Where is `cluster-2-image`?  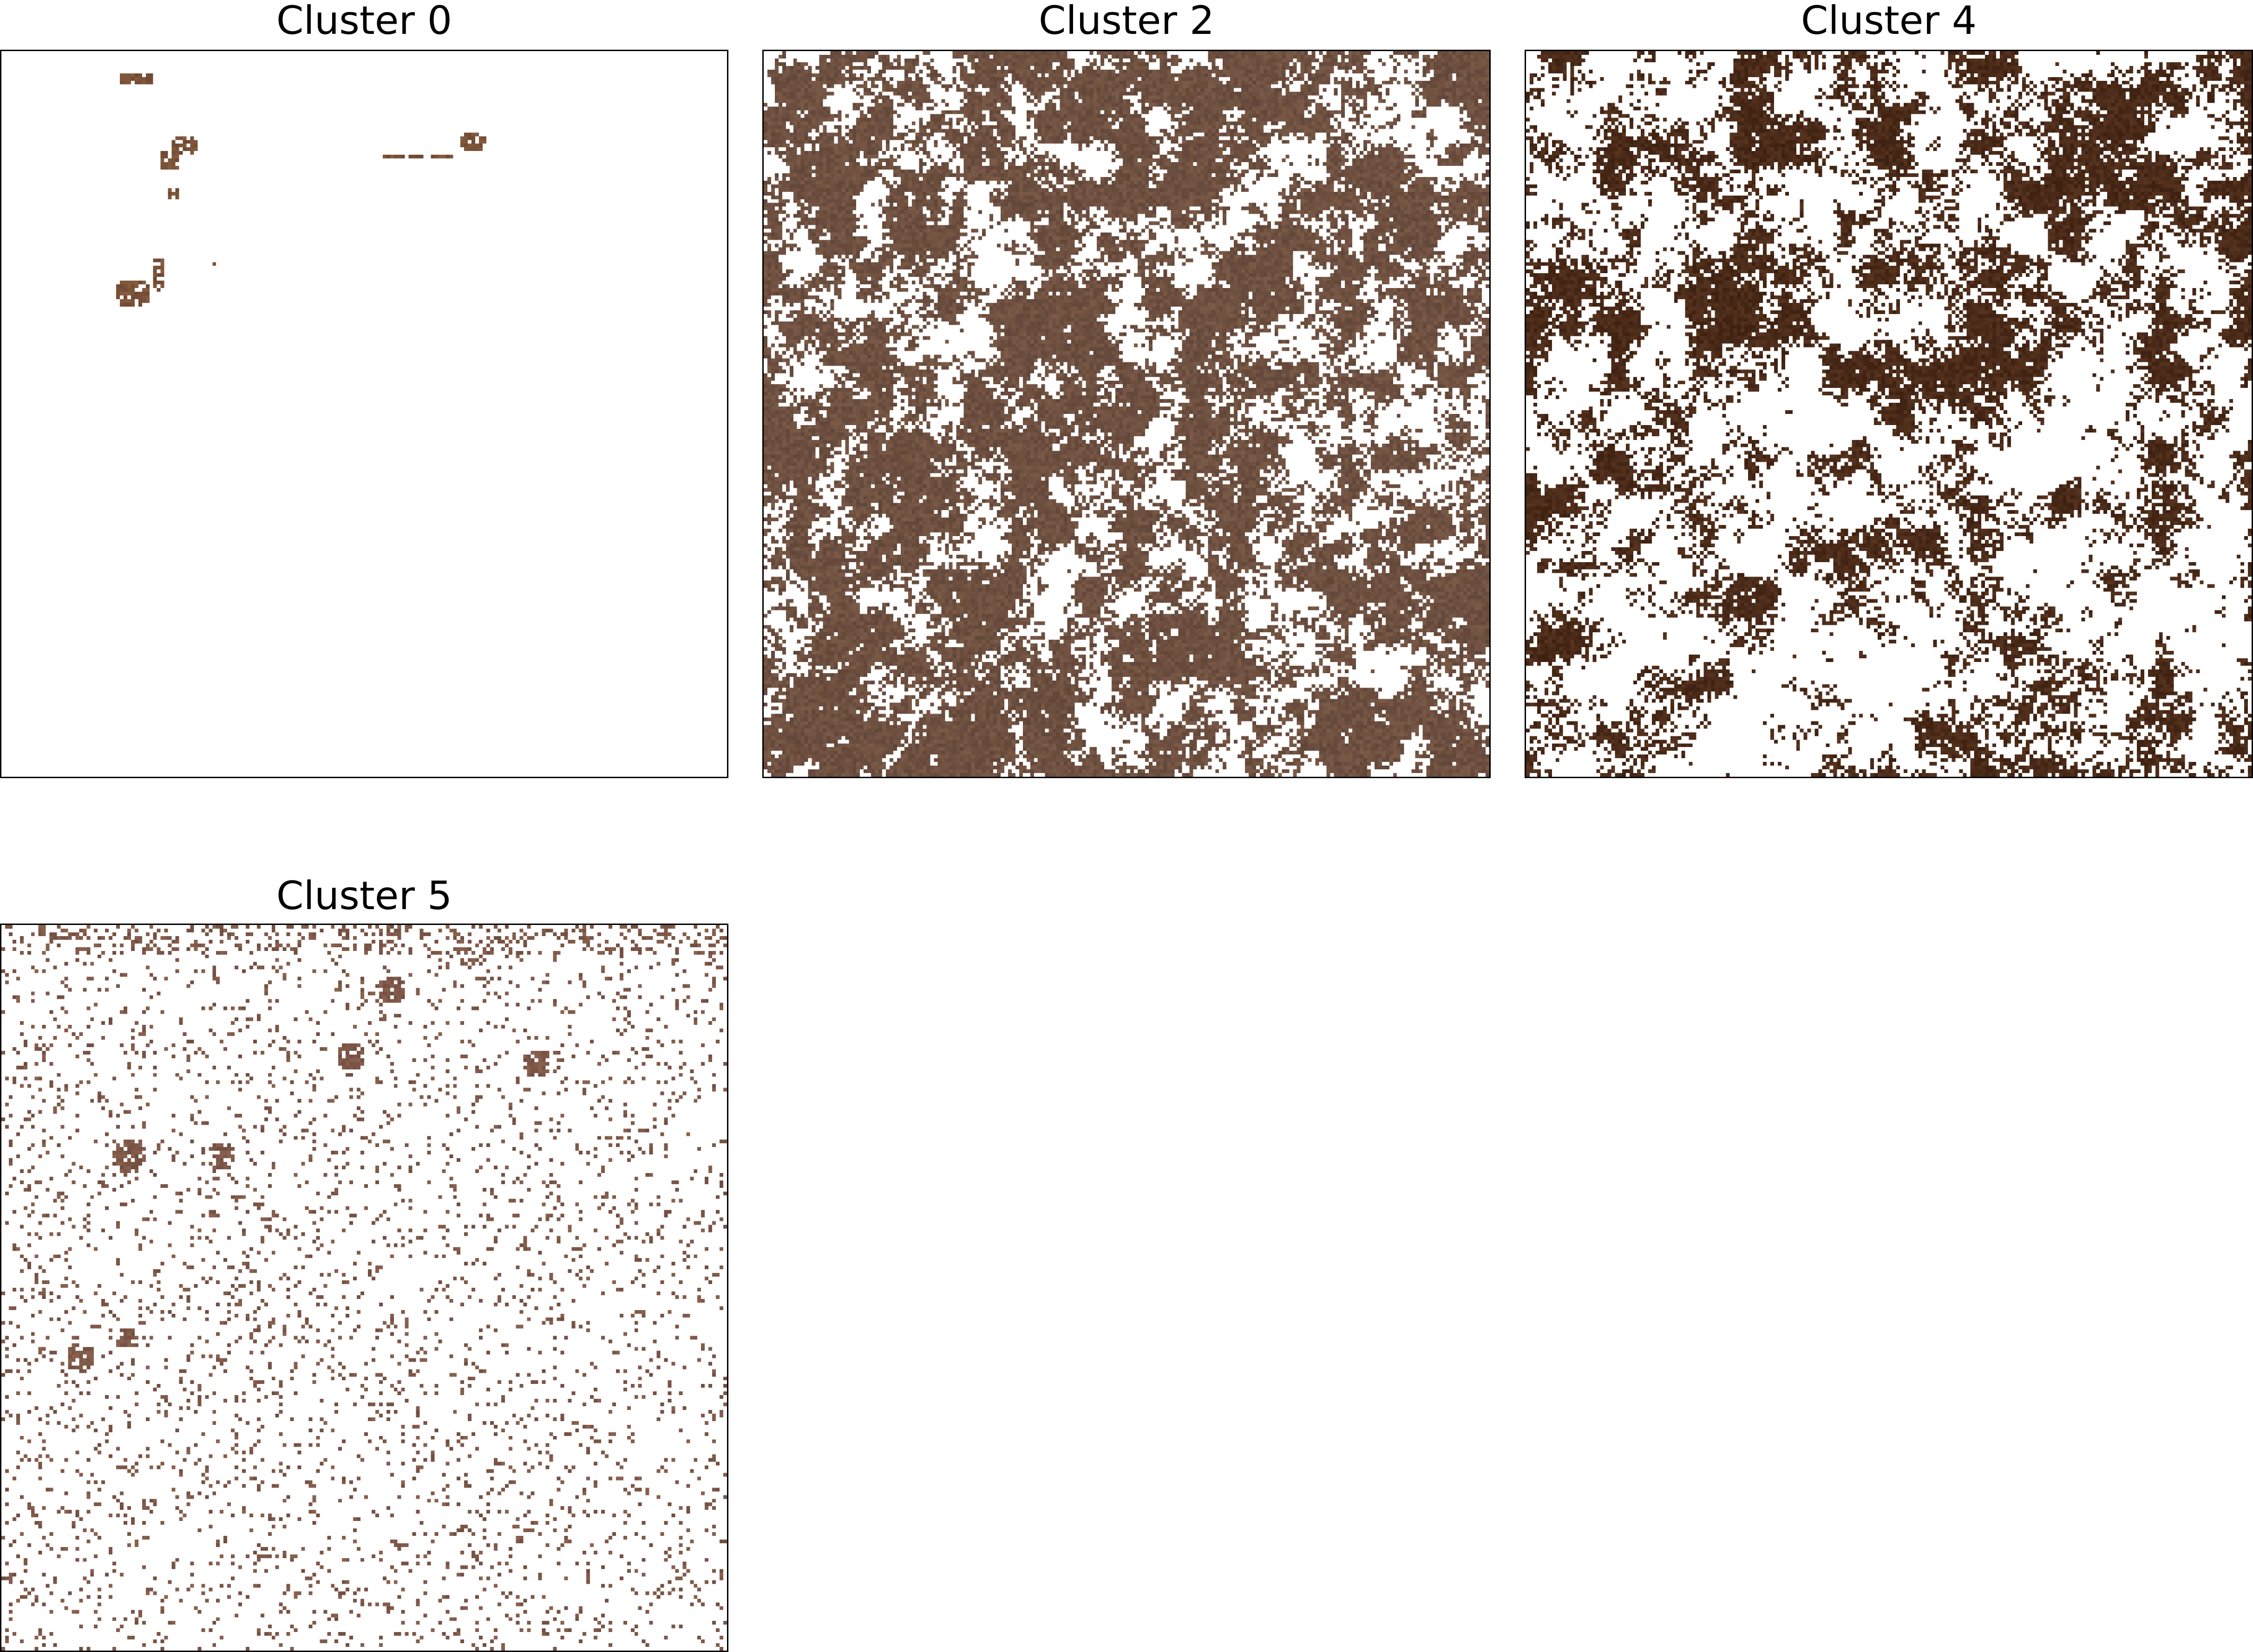
cluster-2-image is located at coordinates (1127, 414).